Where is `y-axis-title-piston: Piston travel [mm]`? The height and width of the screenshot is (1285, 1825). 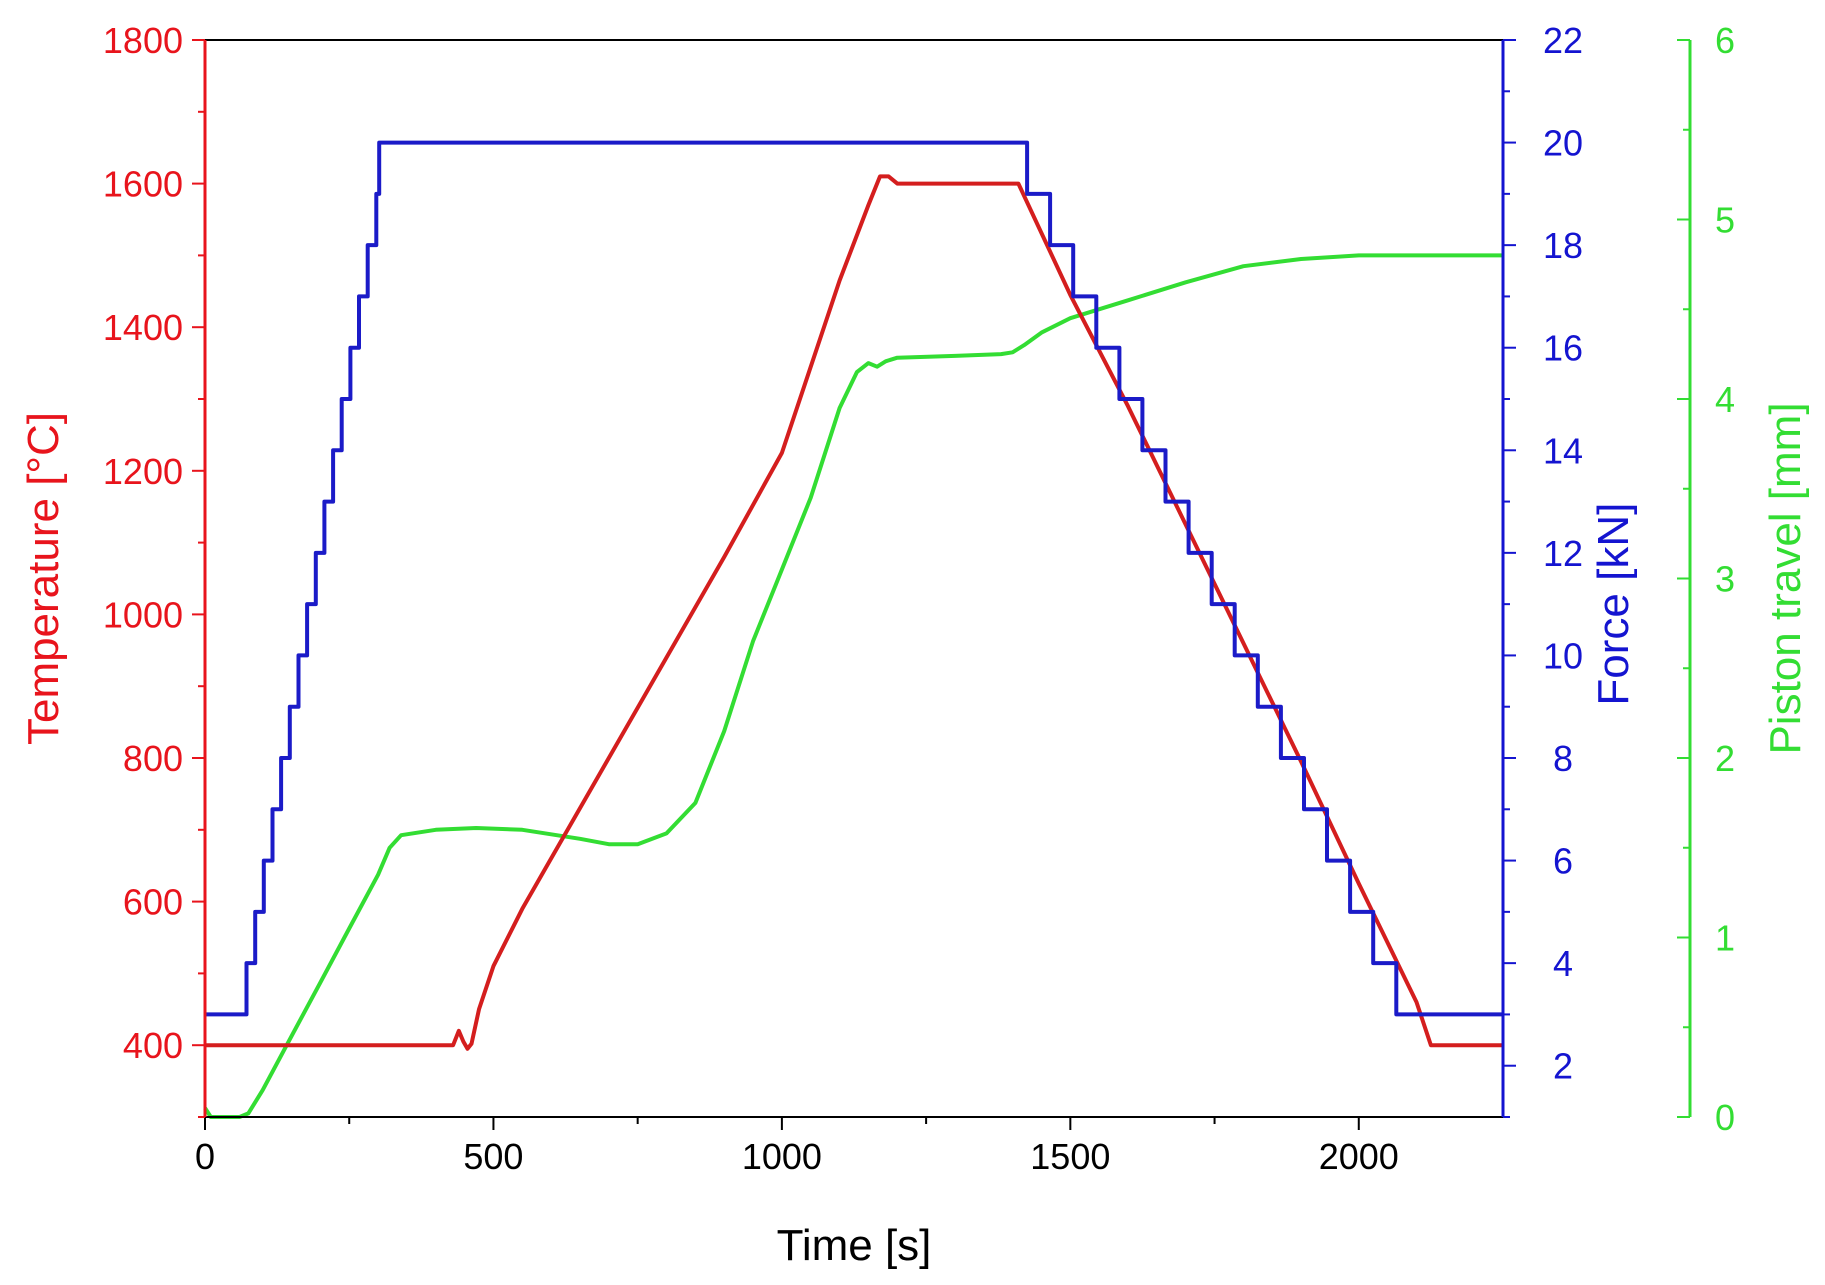 y-axis-title-piston: Piston travel [mm] is located at coordinates (1785, 578).